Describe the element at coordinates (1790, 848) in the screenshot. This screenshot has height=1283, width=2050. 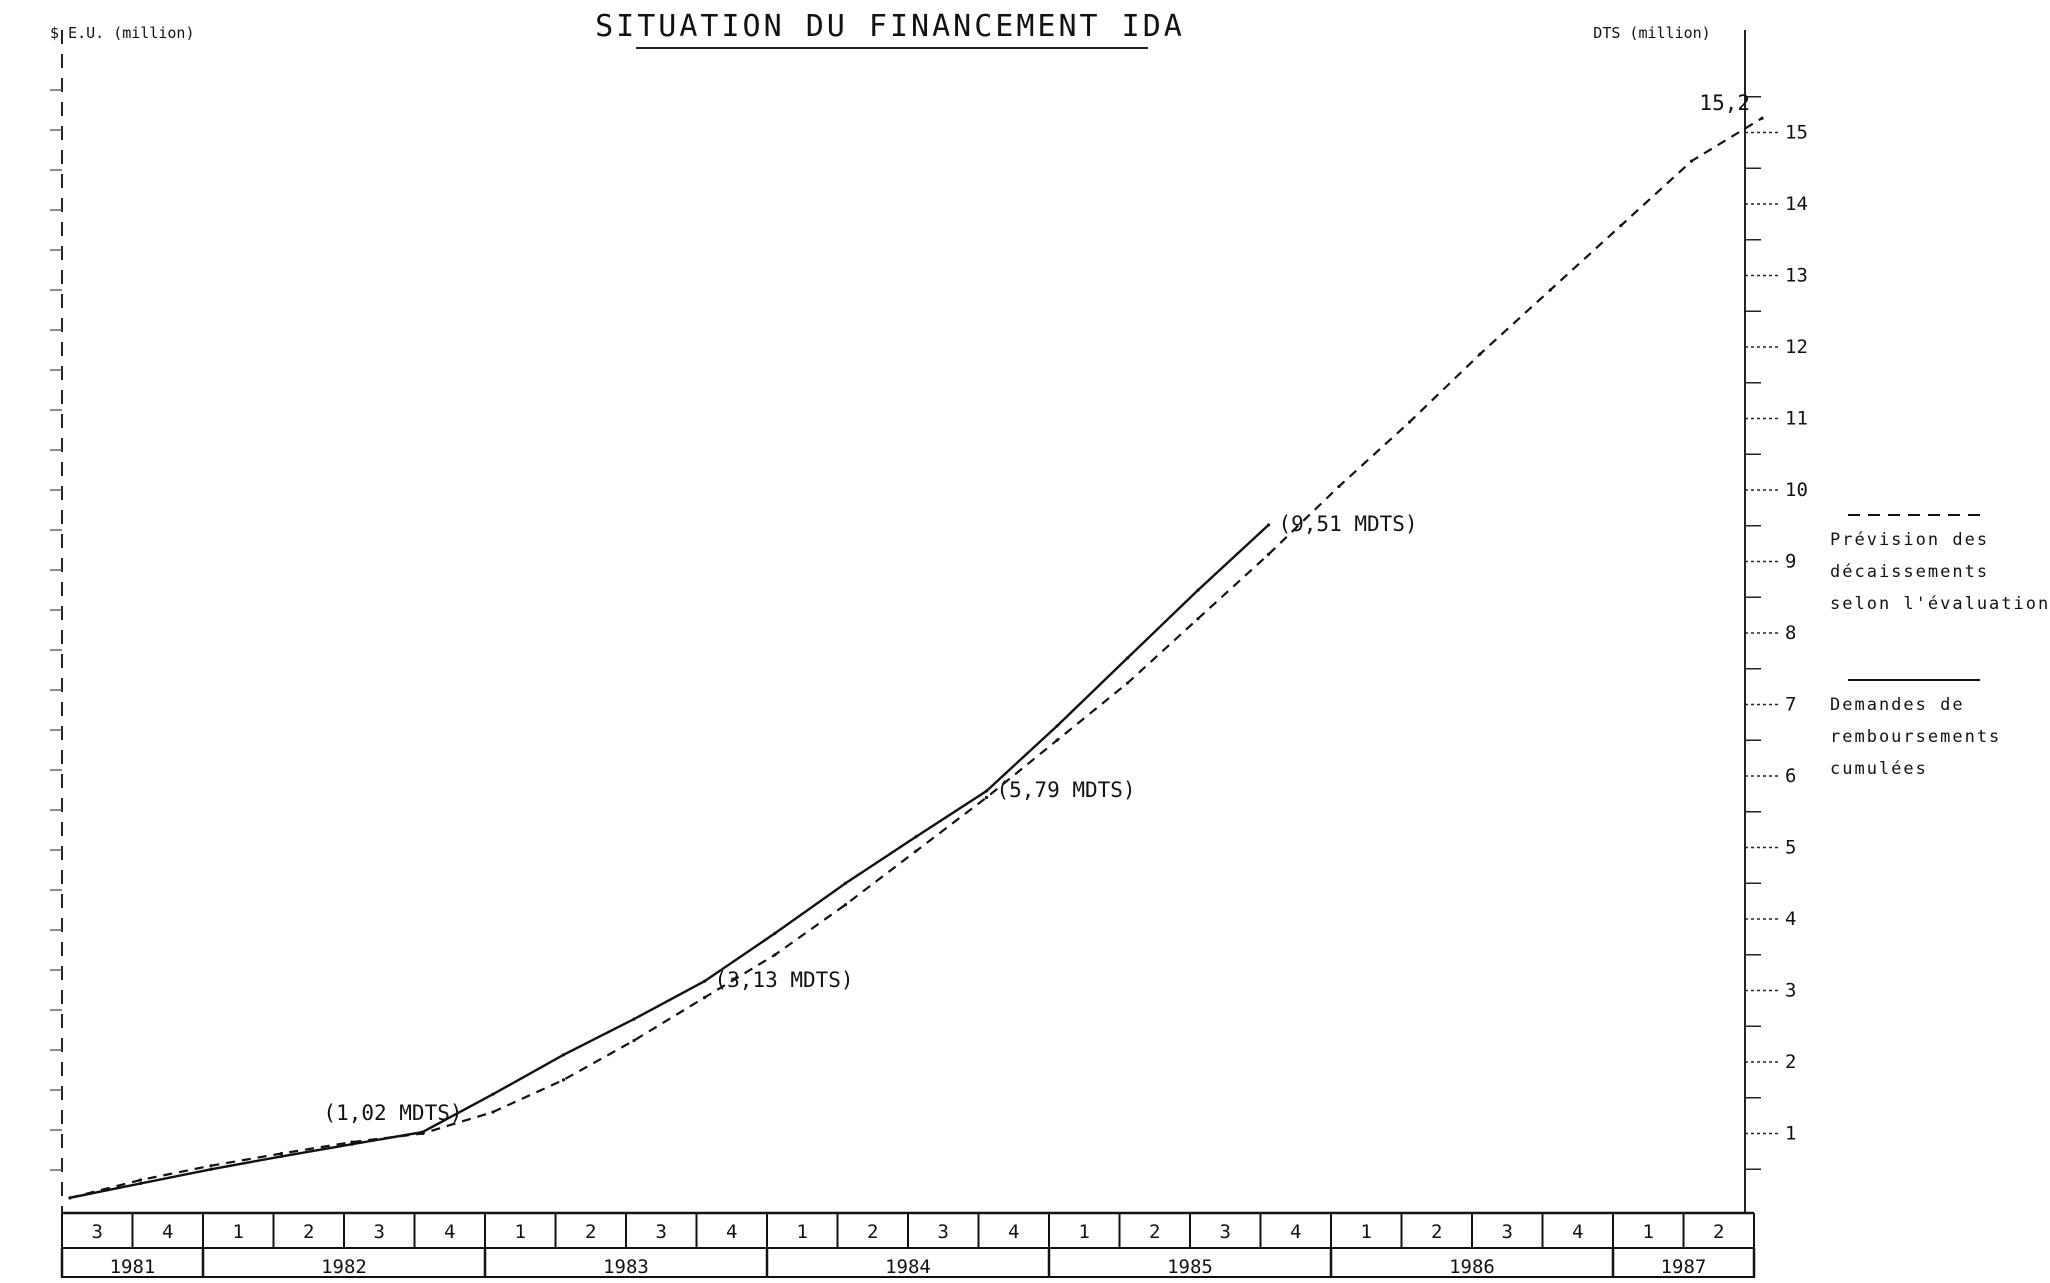
I see `right-axis-tick-label: 5` at that location.